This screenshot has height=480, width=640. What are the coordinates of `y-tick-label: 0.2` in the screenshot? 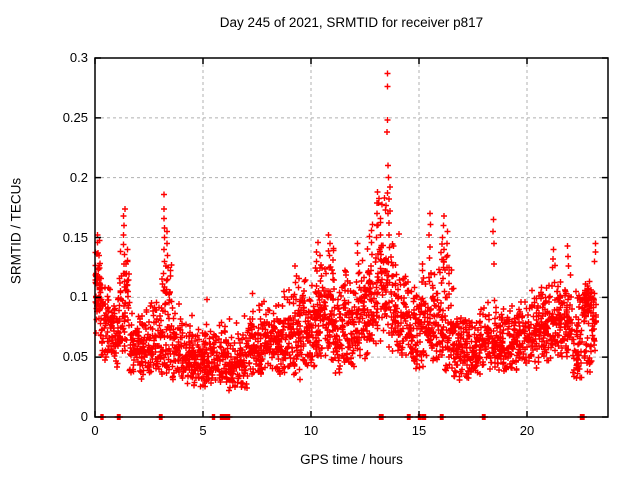 It's located at (78, 177).